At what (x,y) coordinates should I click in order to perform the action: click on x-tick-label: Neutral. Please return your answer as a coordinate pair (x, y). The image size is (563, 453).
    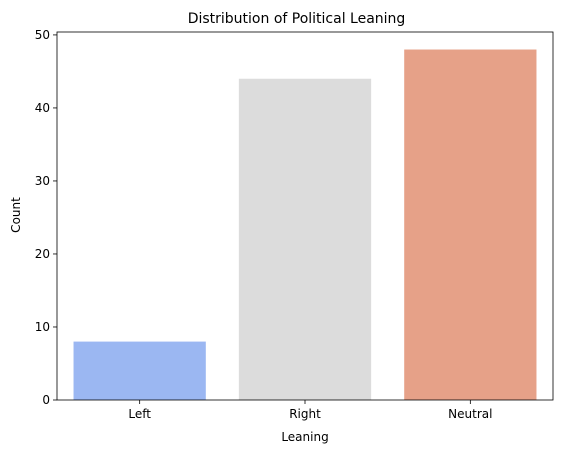
    Looking at the image, I should click on (470, 414).